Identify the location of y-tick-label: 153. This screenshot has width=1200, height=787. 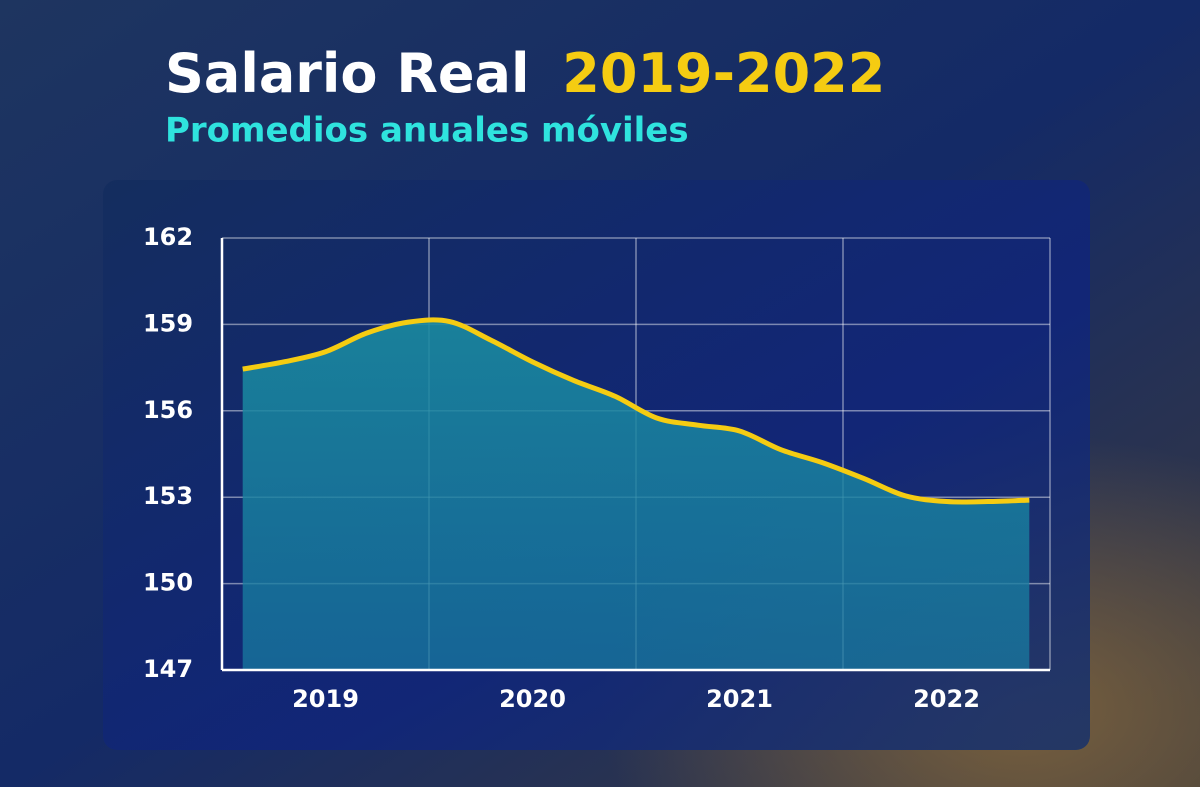
(168, 496).